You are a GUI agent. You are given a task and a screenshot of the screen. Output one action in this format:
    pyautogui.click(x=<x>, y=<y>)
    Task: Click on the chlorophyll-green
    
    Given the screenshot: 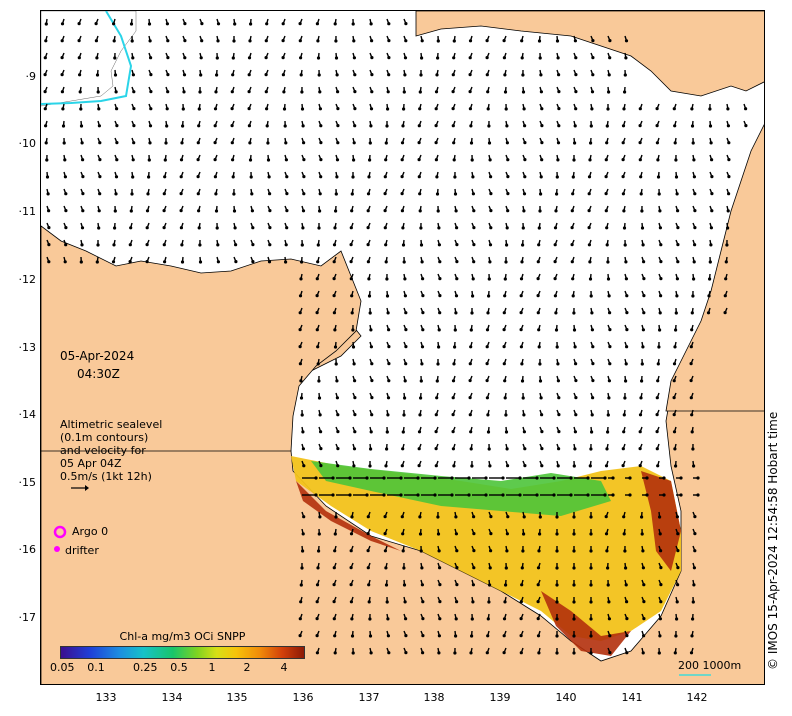 What is the action you would take?
    pyautogui.click(x=461, y=488)
    